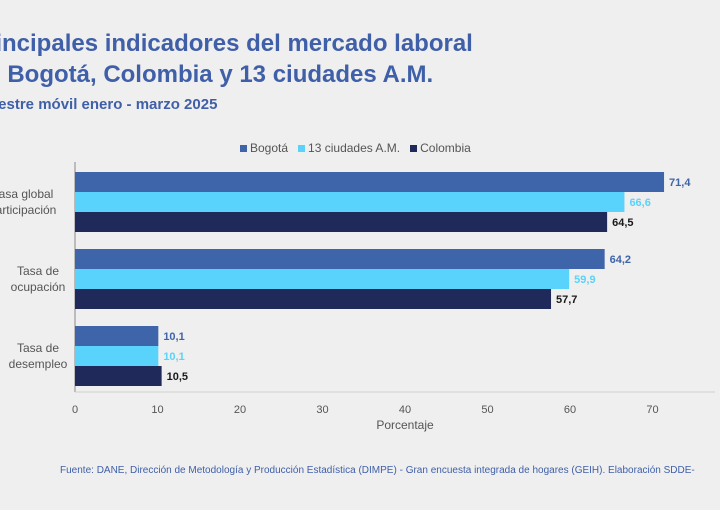 This screenshot has width=720, height=510. Describe the element at coordinates (243, 148) in the screenshot. I see `legend-swatch-bogota` at that location.